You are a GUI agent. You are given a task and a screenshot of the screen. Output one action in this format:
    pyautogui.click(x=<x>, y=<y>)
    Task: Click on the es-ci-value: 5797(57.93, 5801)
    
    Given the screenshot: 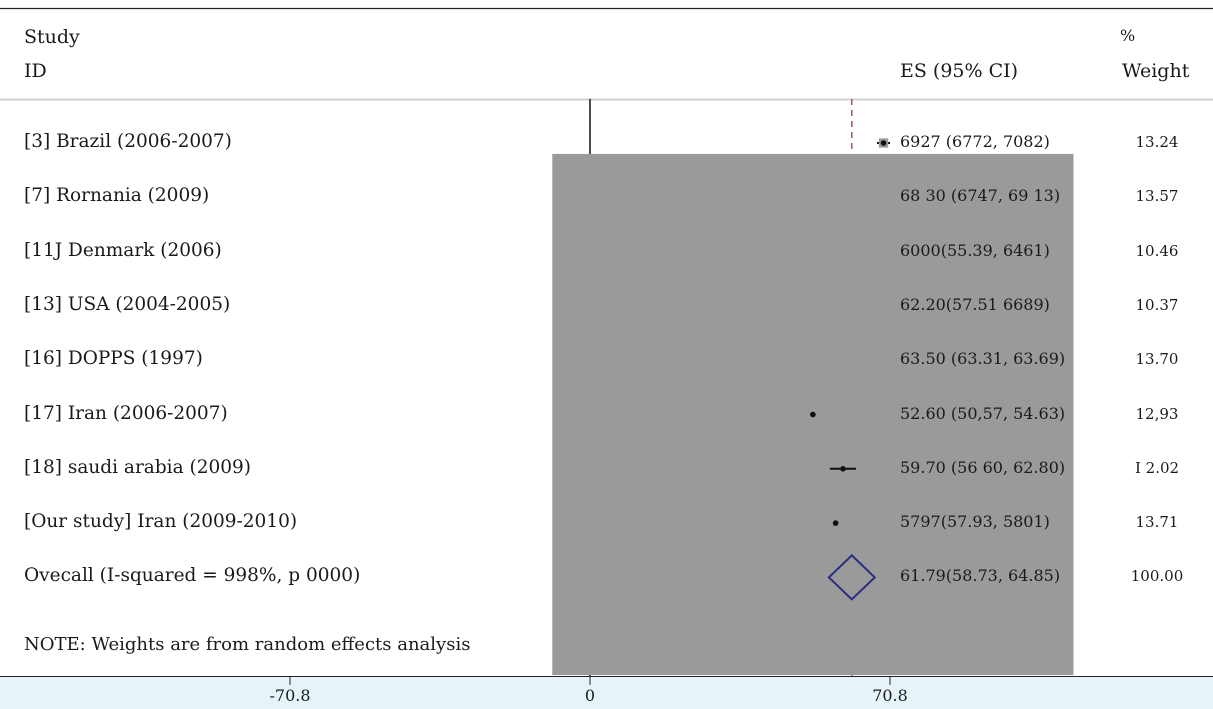 What is the action you would take?
    pyautogui.click(x=975, y=522)
    